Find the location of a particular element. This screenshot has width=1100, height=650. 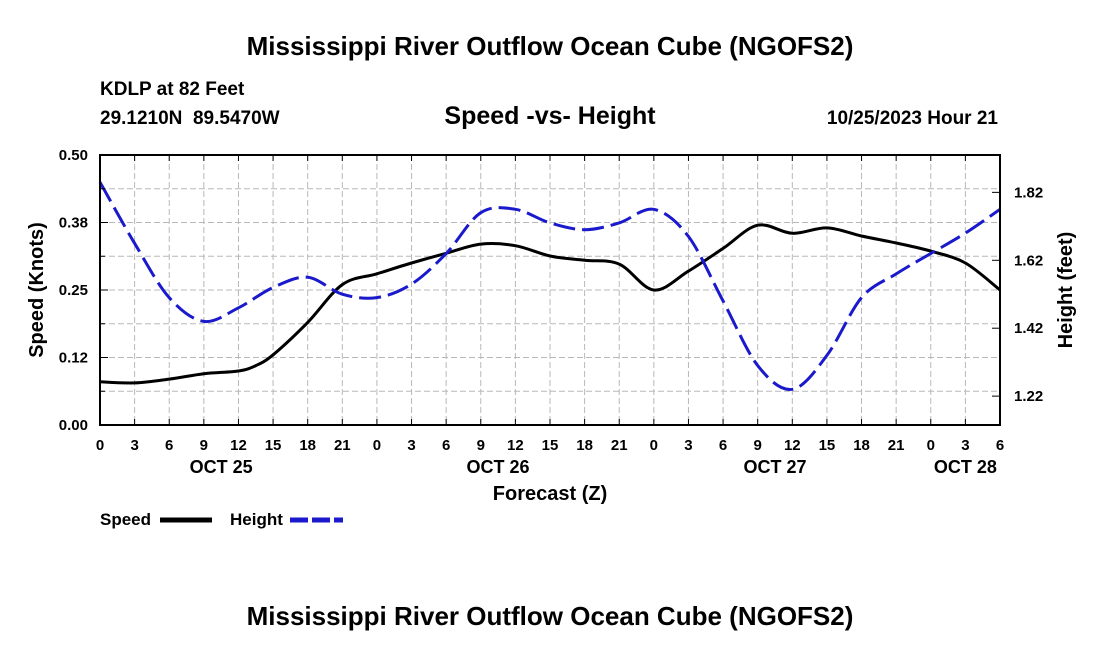

y-right-tick-label: 1.62 is located at coordinates (1028, 260).